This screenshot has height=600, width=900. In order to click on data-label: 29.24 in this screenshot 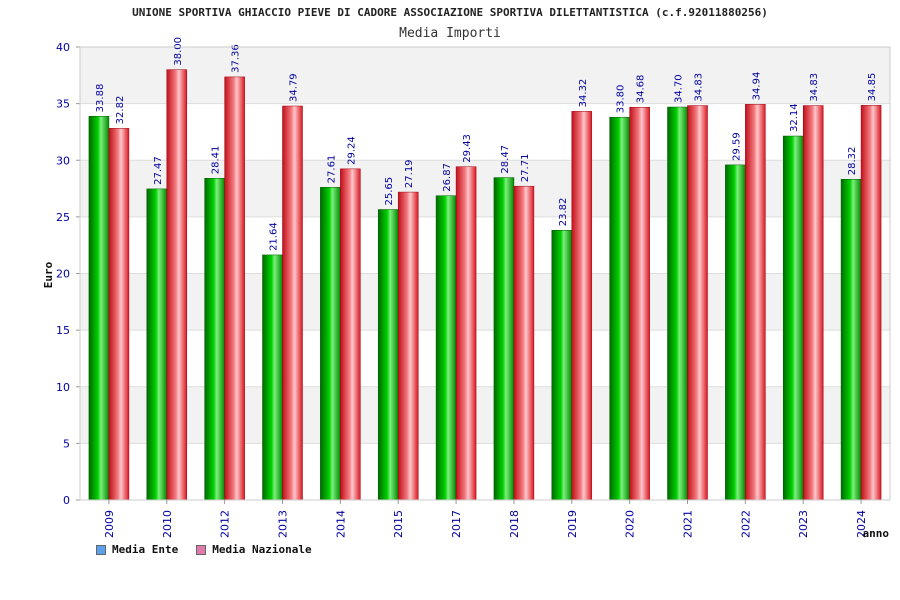, I will do `click(351, 150)`.